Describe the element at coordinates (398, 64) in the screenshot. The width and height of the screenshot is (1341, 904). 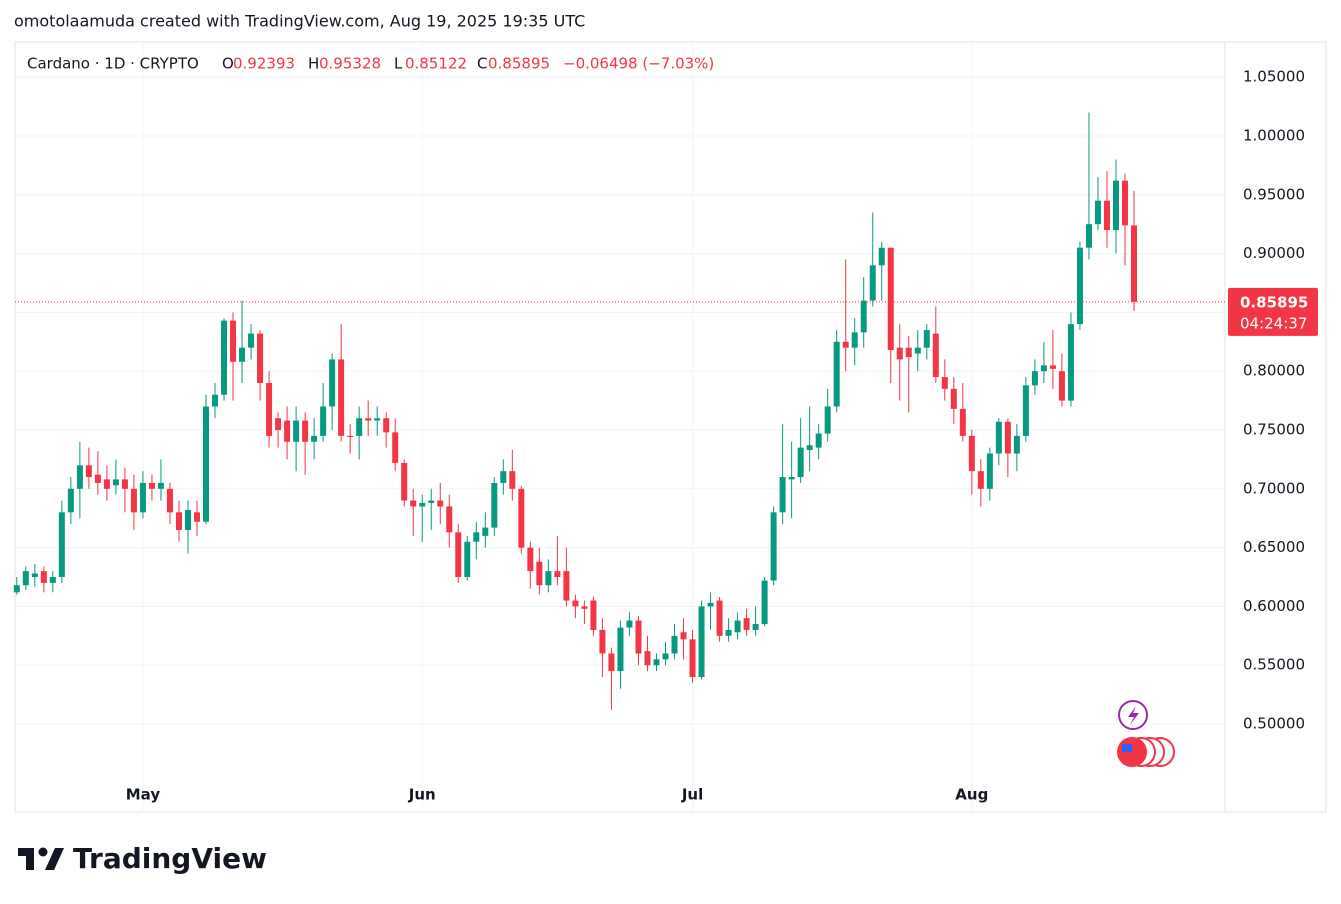
I see `ohlc-label: L` at that location.